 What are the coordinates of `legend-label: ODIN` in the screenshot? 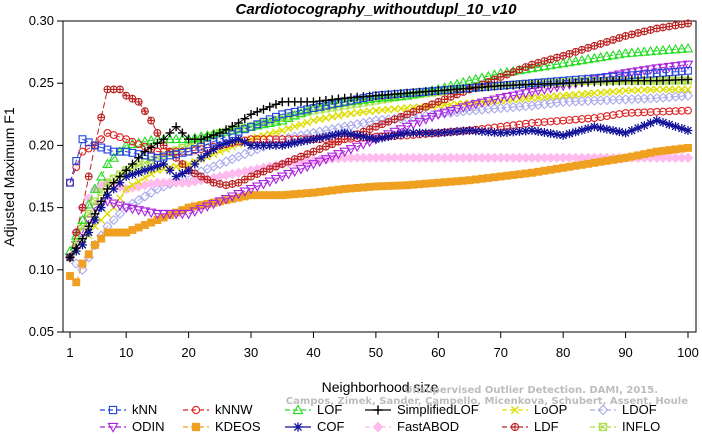 It's located at (148, 426).